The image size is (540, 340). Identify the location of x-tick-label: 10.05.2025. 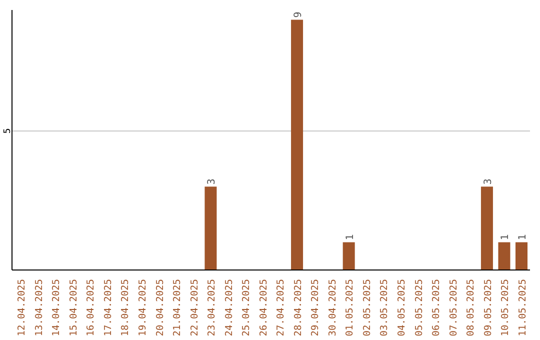
(506, 307).